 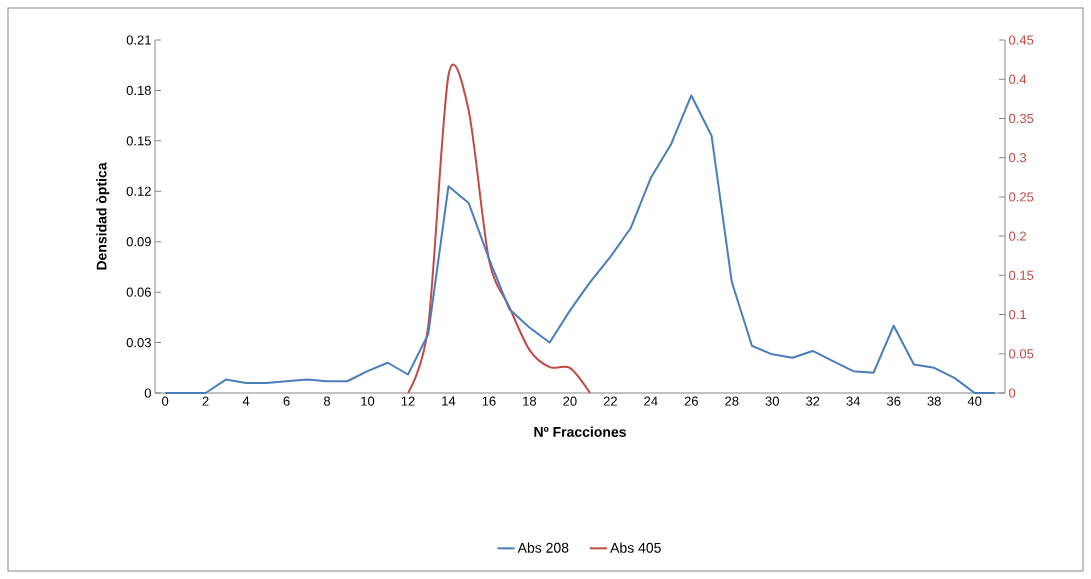 What do you see at coordinates (368, 401) in the screenshot?
I see `x-tick-label: 10` at bounding box center [368, 401].